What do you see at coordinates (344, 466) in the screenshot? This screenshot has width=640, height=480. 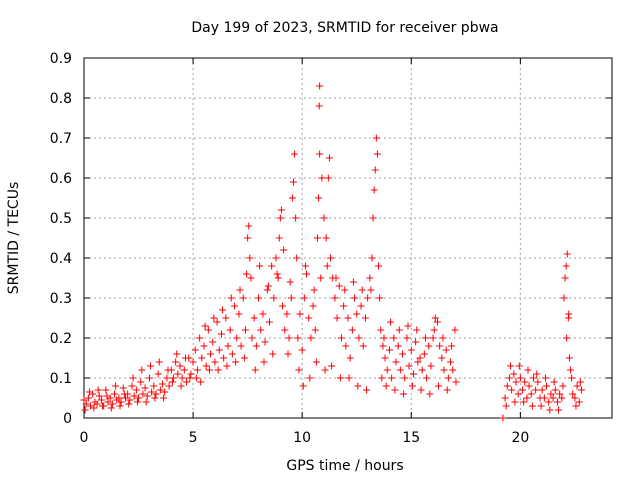 I see `x-axis-label: GPS time / hours` at bounding box center [344, 466].